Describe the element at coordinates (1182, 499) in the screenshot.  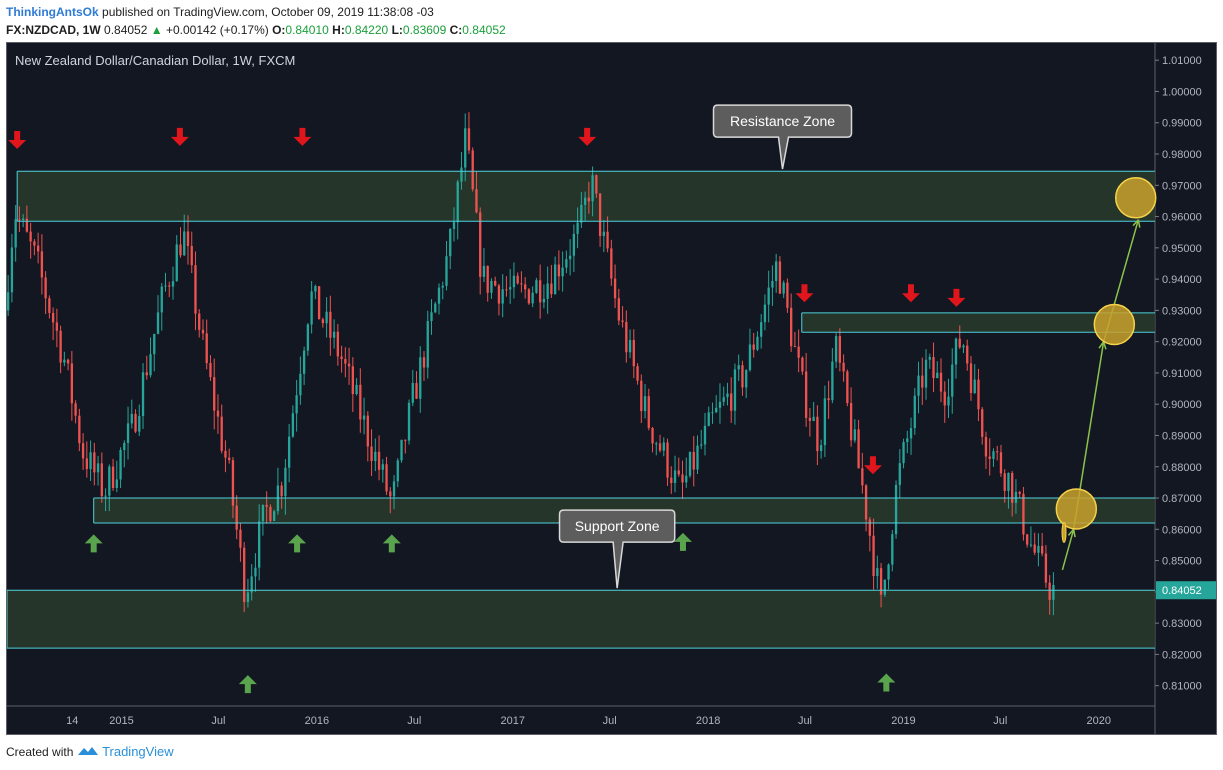
I see `y-tick-label: 0.87000` at that location.